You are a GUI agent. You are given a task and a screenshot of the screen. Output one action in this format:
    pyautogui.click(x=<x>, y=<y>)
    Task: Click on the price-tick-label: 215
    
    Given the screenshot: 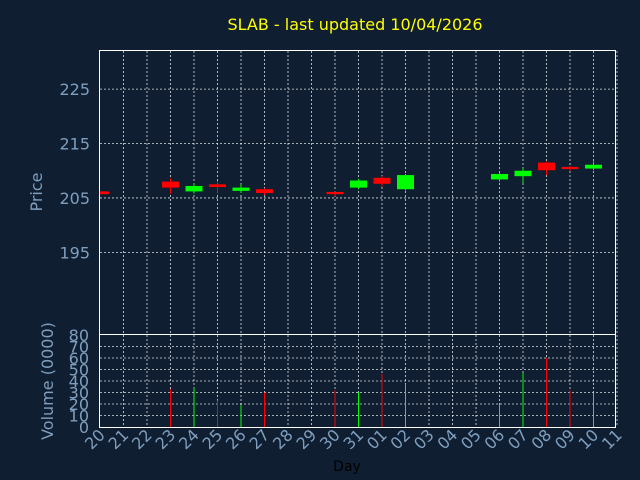 What is the action you would take?
    pyautogui.click(x=74, y=144)
    